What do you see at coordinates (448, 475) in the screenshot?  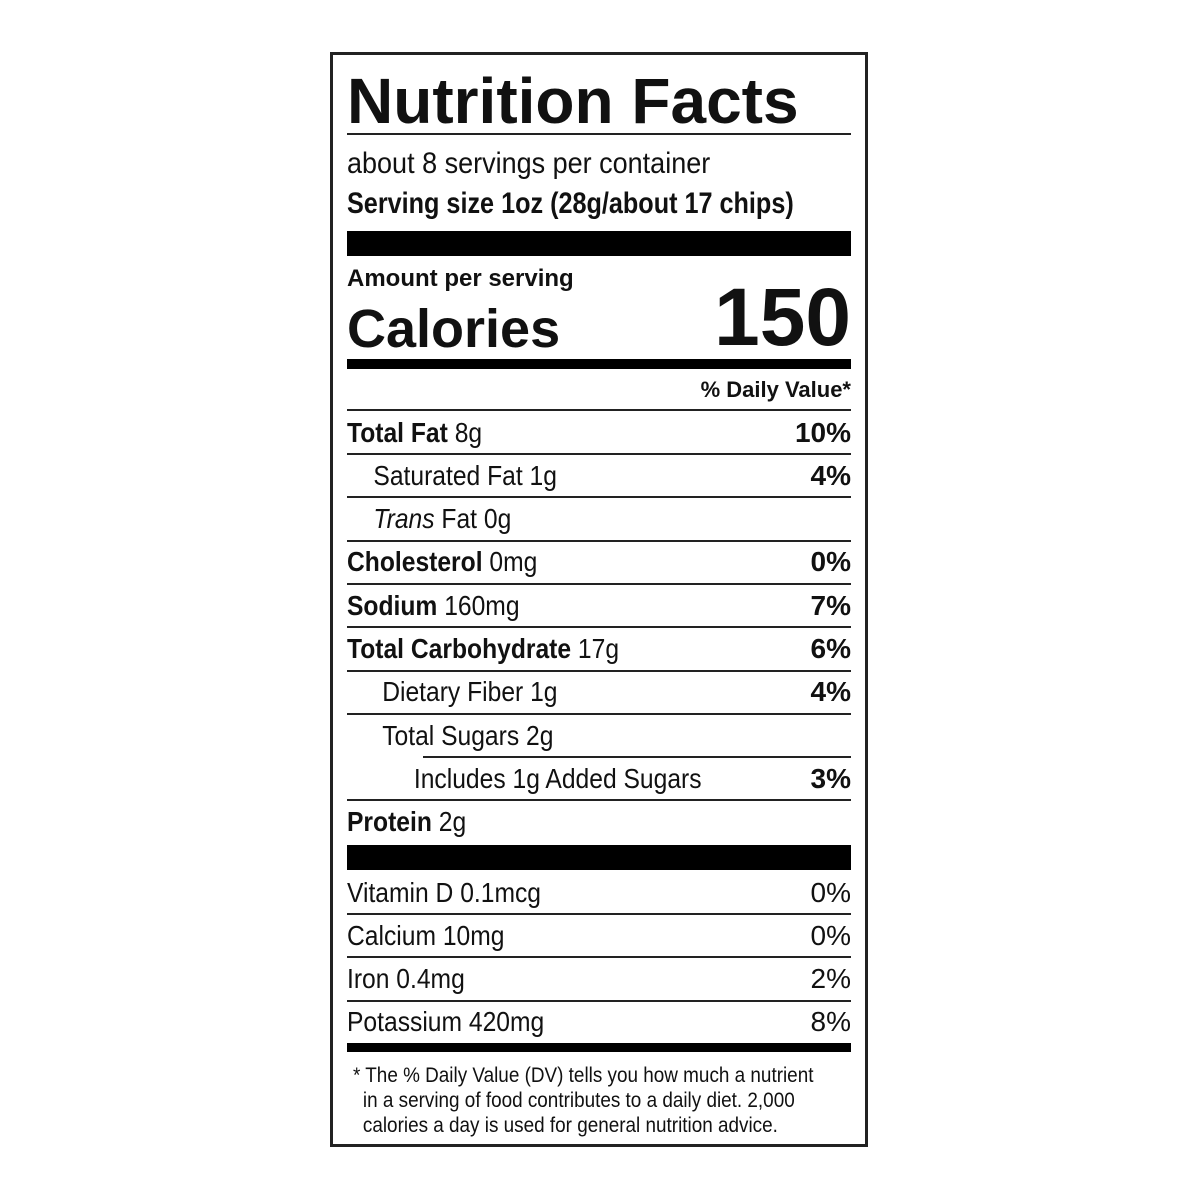 I see `nutrient-name: Saturated Fat` at bounding box center [448, 475].